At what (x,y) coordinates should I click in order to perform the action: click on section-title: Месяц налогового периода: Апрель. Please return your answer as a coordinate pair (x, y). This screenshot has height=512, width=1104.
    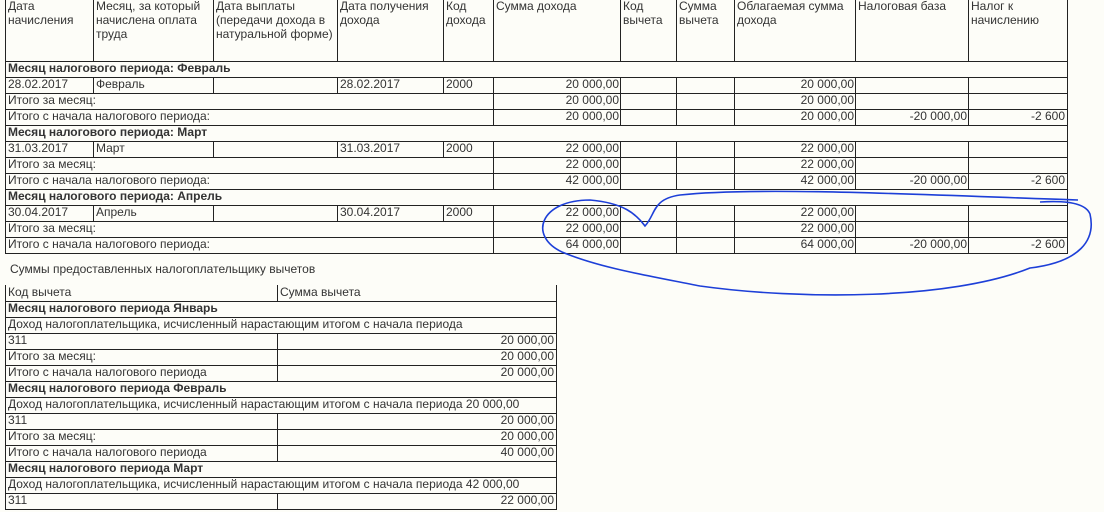
    Looking at the image, I should click on (536, 197).